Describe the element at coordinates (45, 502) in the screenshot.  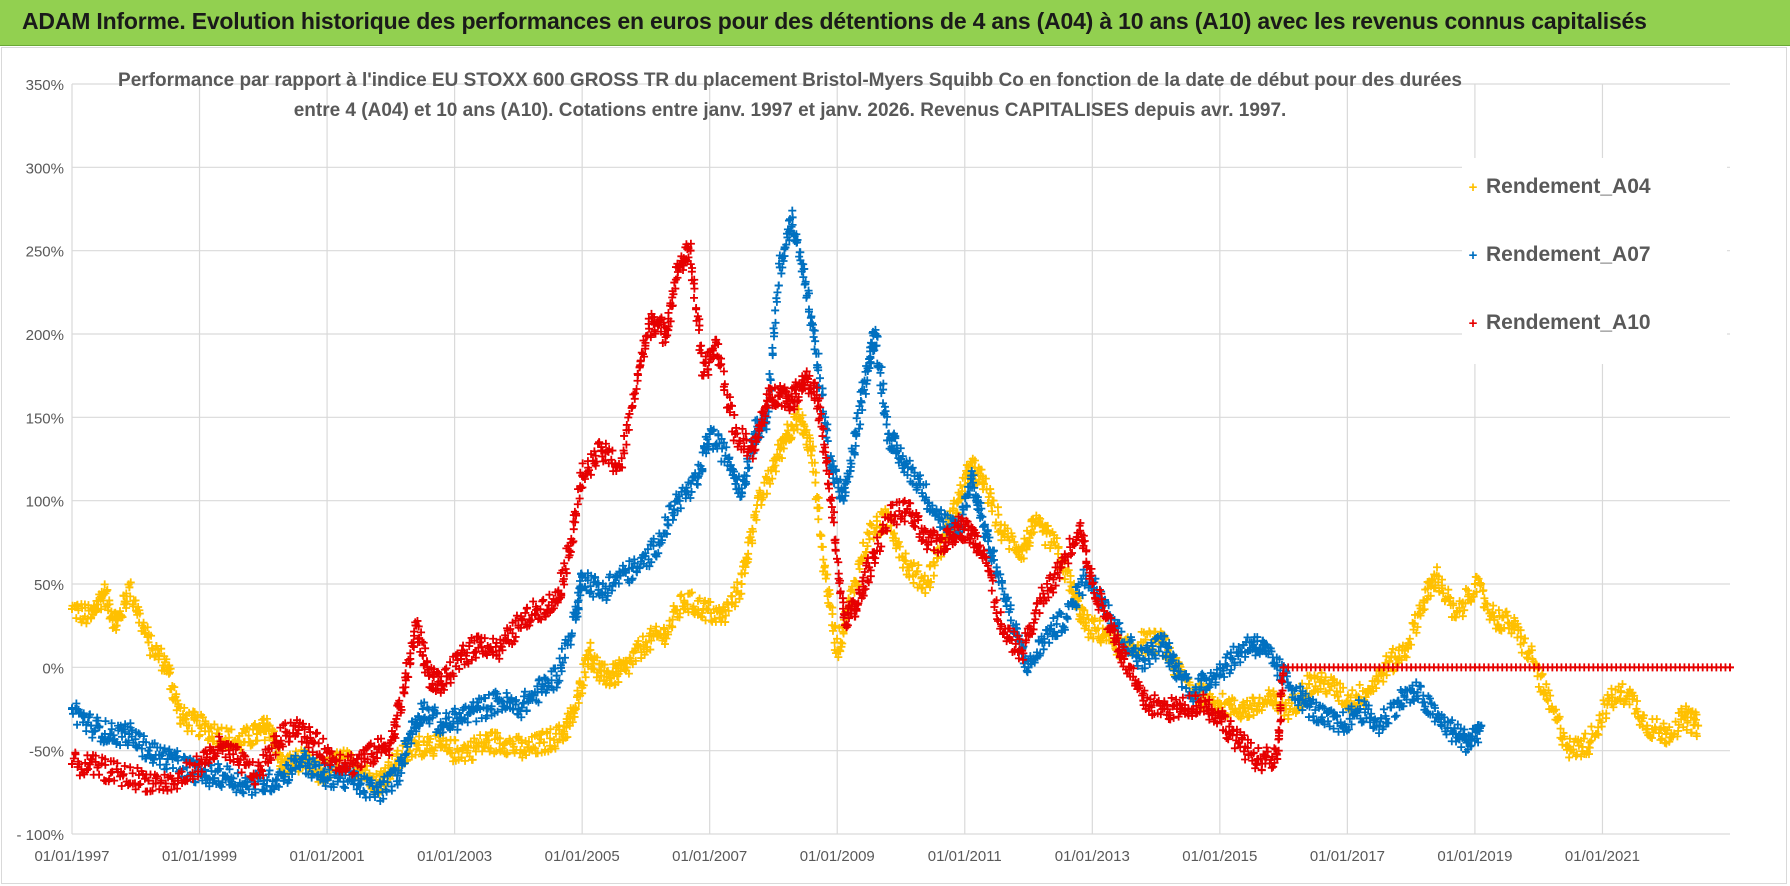
I see `y-tick-label: 100%` at that location.